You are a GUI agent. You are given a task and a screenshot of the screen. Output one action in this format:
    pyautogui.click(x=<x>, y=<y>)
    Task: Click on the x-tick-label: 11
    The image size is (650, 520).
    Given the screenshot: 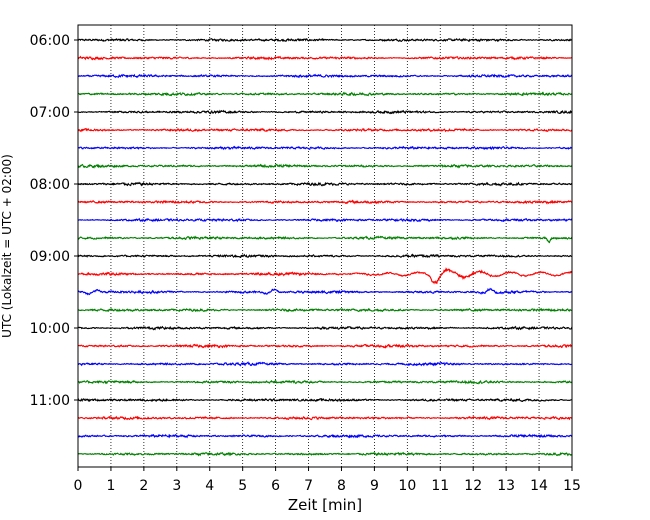 What is the action you would take?
    pyautogui.click(x=440, y=486)
    